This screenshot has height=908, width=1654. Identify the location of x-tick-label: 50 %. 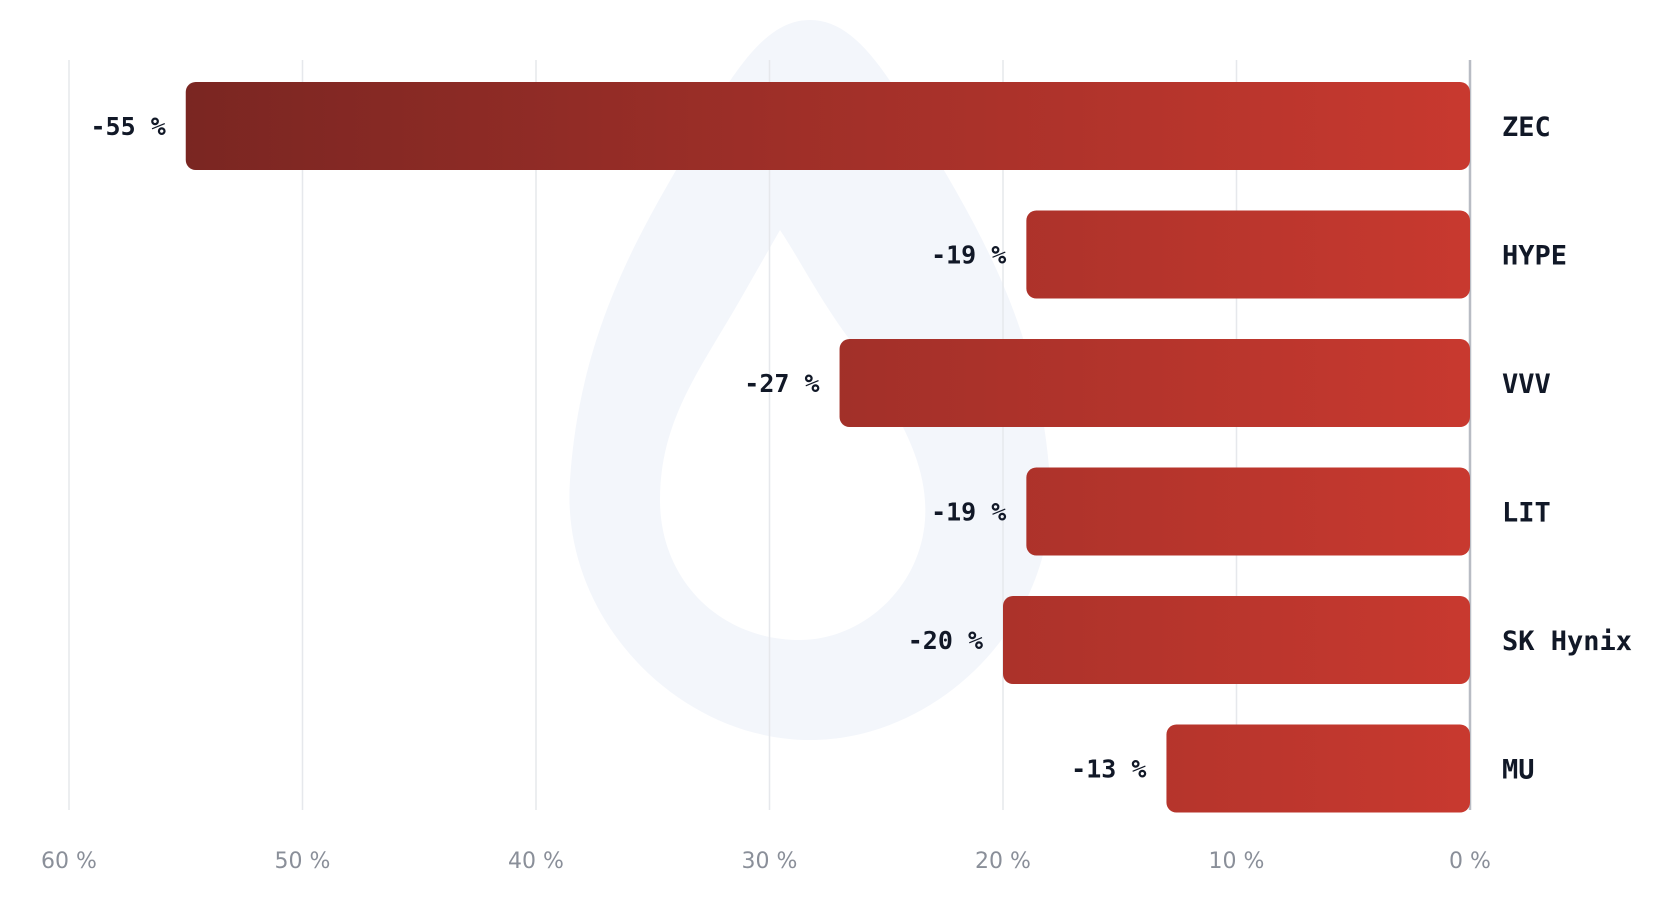
(303, 861).